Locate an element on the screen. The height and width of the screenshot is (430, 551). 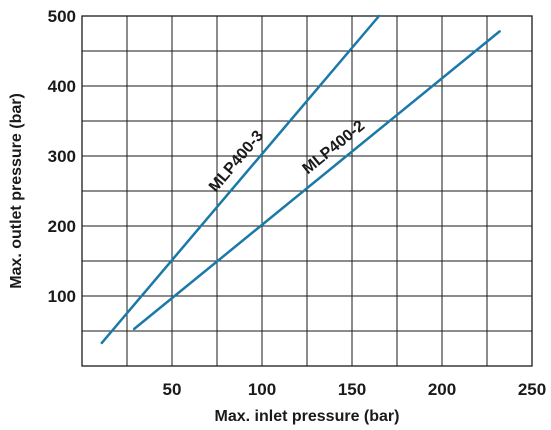
y-tick-label: 200 is located at coordinates (62, 226).